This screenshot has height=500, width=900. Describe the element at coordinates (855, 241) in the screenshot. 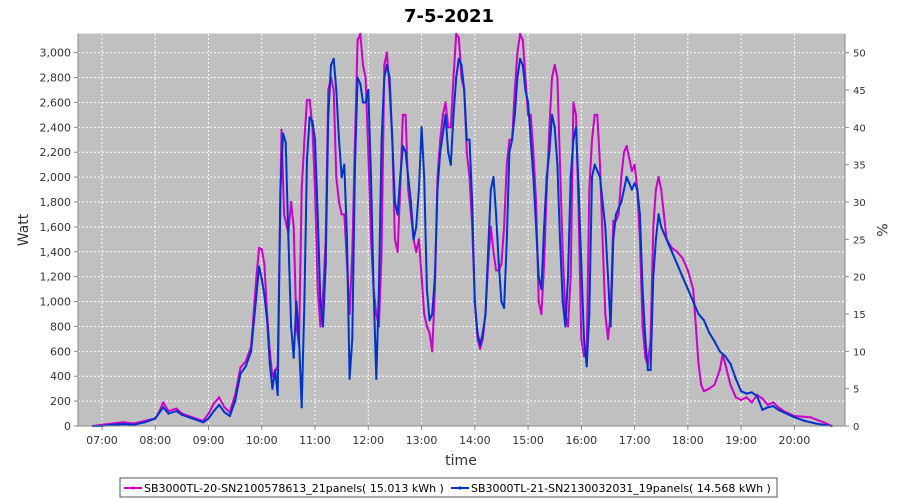

I see `y2-axis-ticks: 0 5 10 15 20 25 30 35 40 45 50` at that location.